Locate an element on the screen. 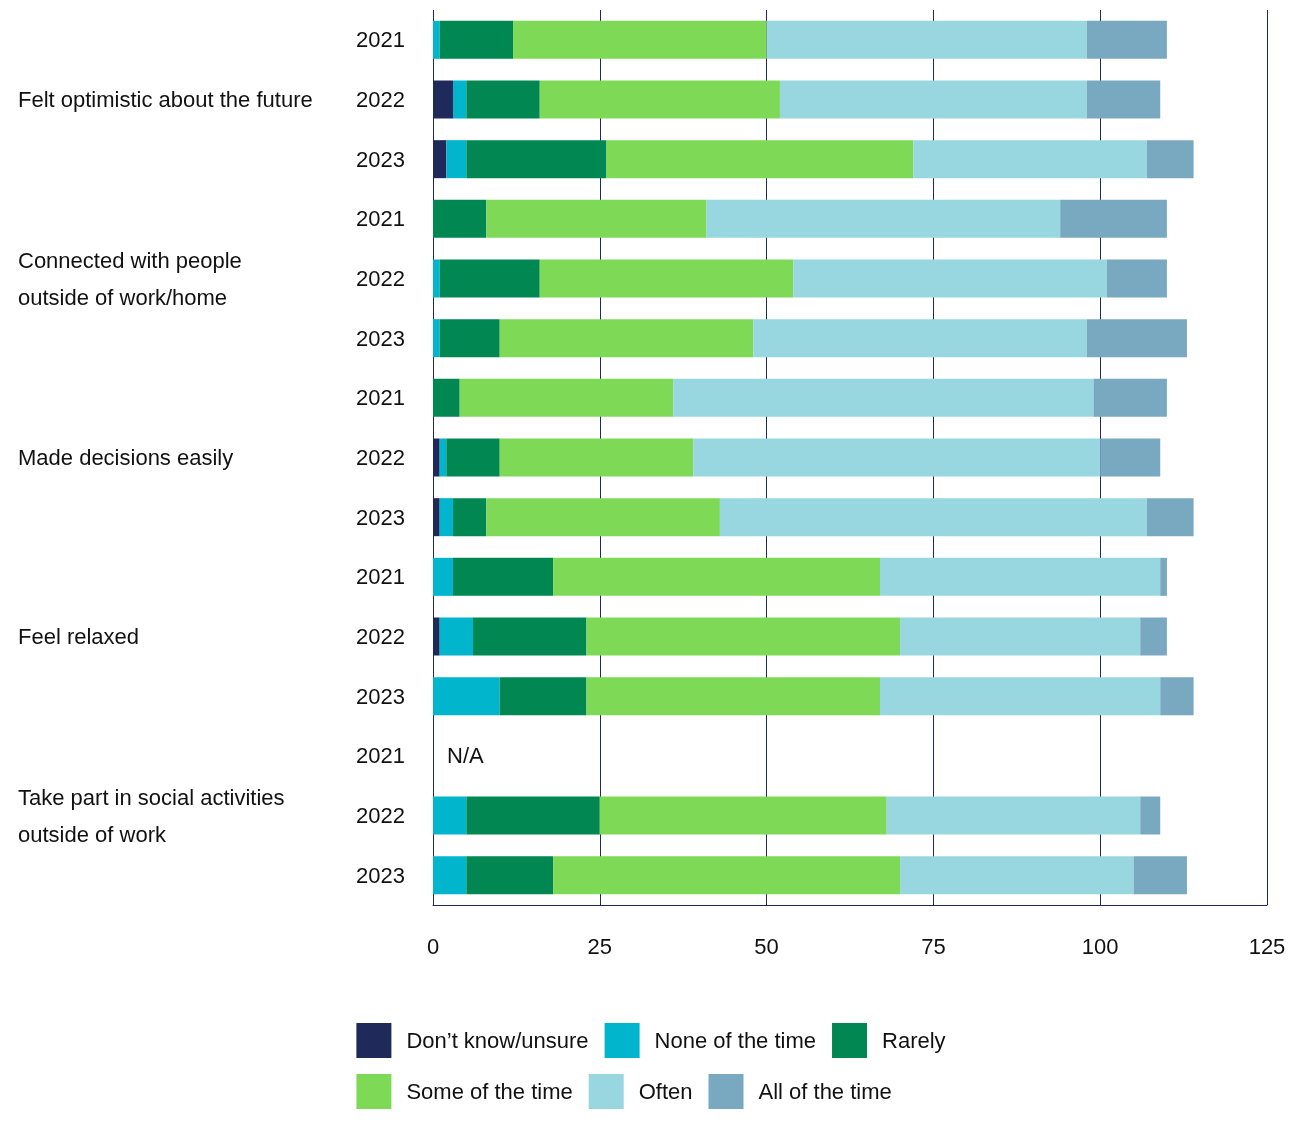 This screenshot has height=1128, width=1302. text: Take part in social activities outside of work is located at coordinates (154, 815).